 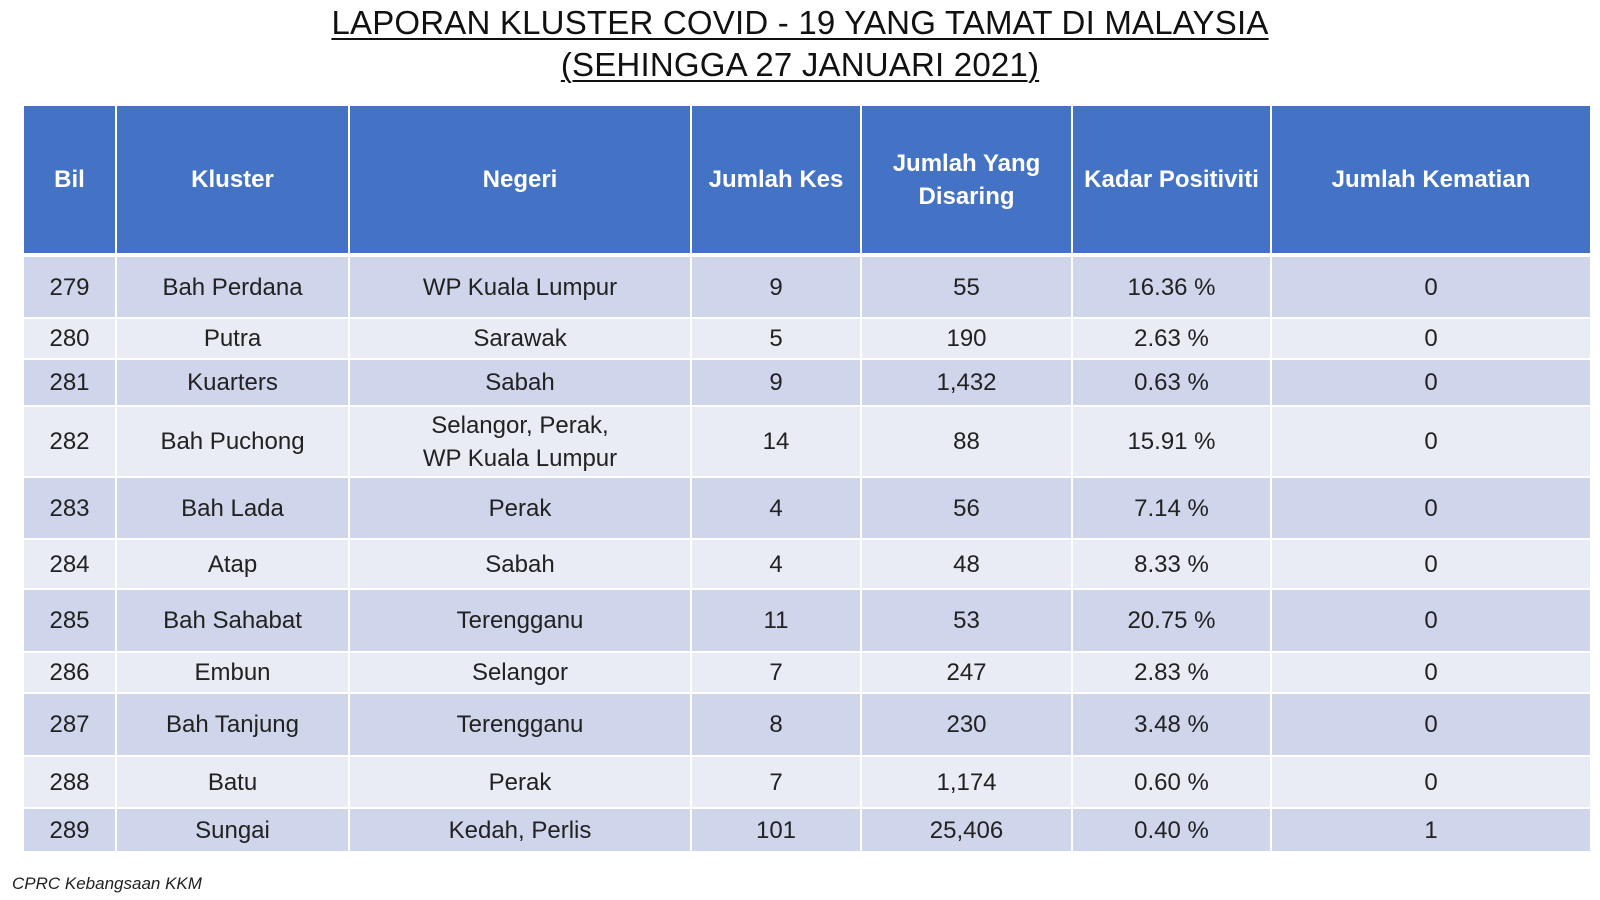 What do you see at coordinates (966, 382) in the screenshot?
I see `cell-jumlah-disaring: 1,432` at bounding box center [966, 382].